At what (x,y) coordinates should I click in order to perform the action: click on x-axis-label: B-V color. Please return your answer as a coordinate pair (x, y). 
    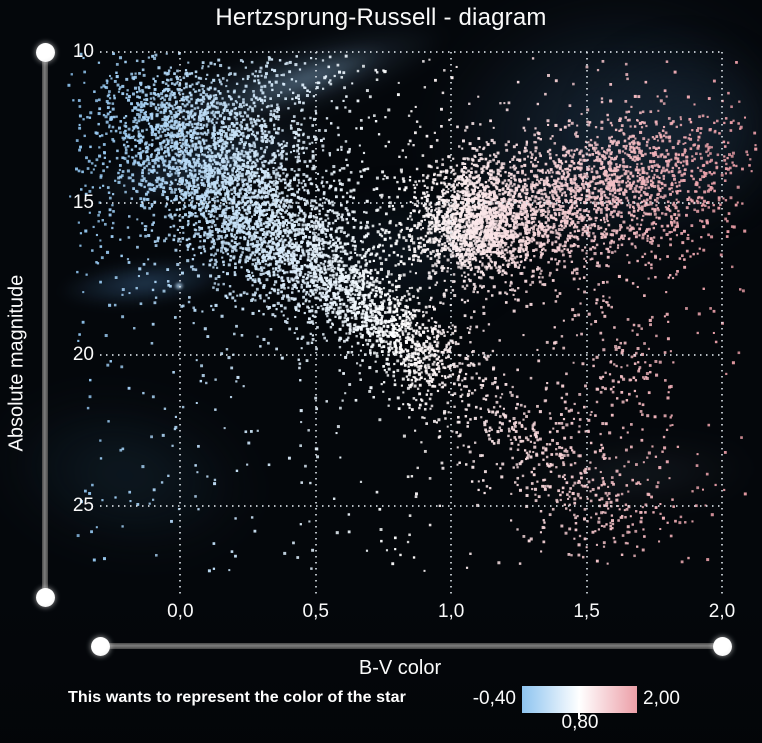
    Looking at the image, I should click on (400, 668).